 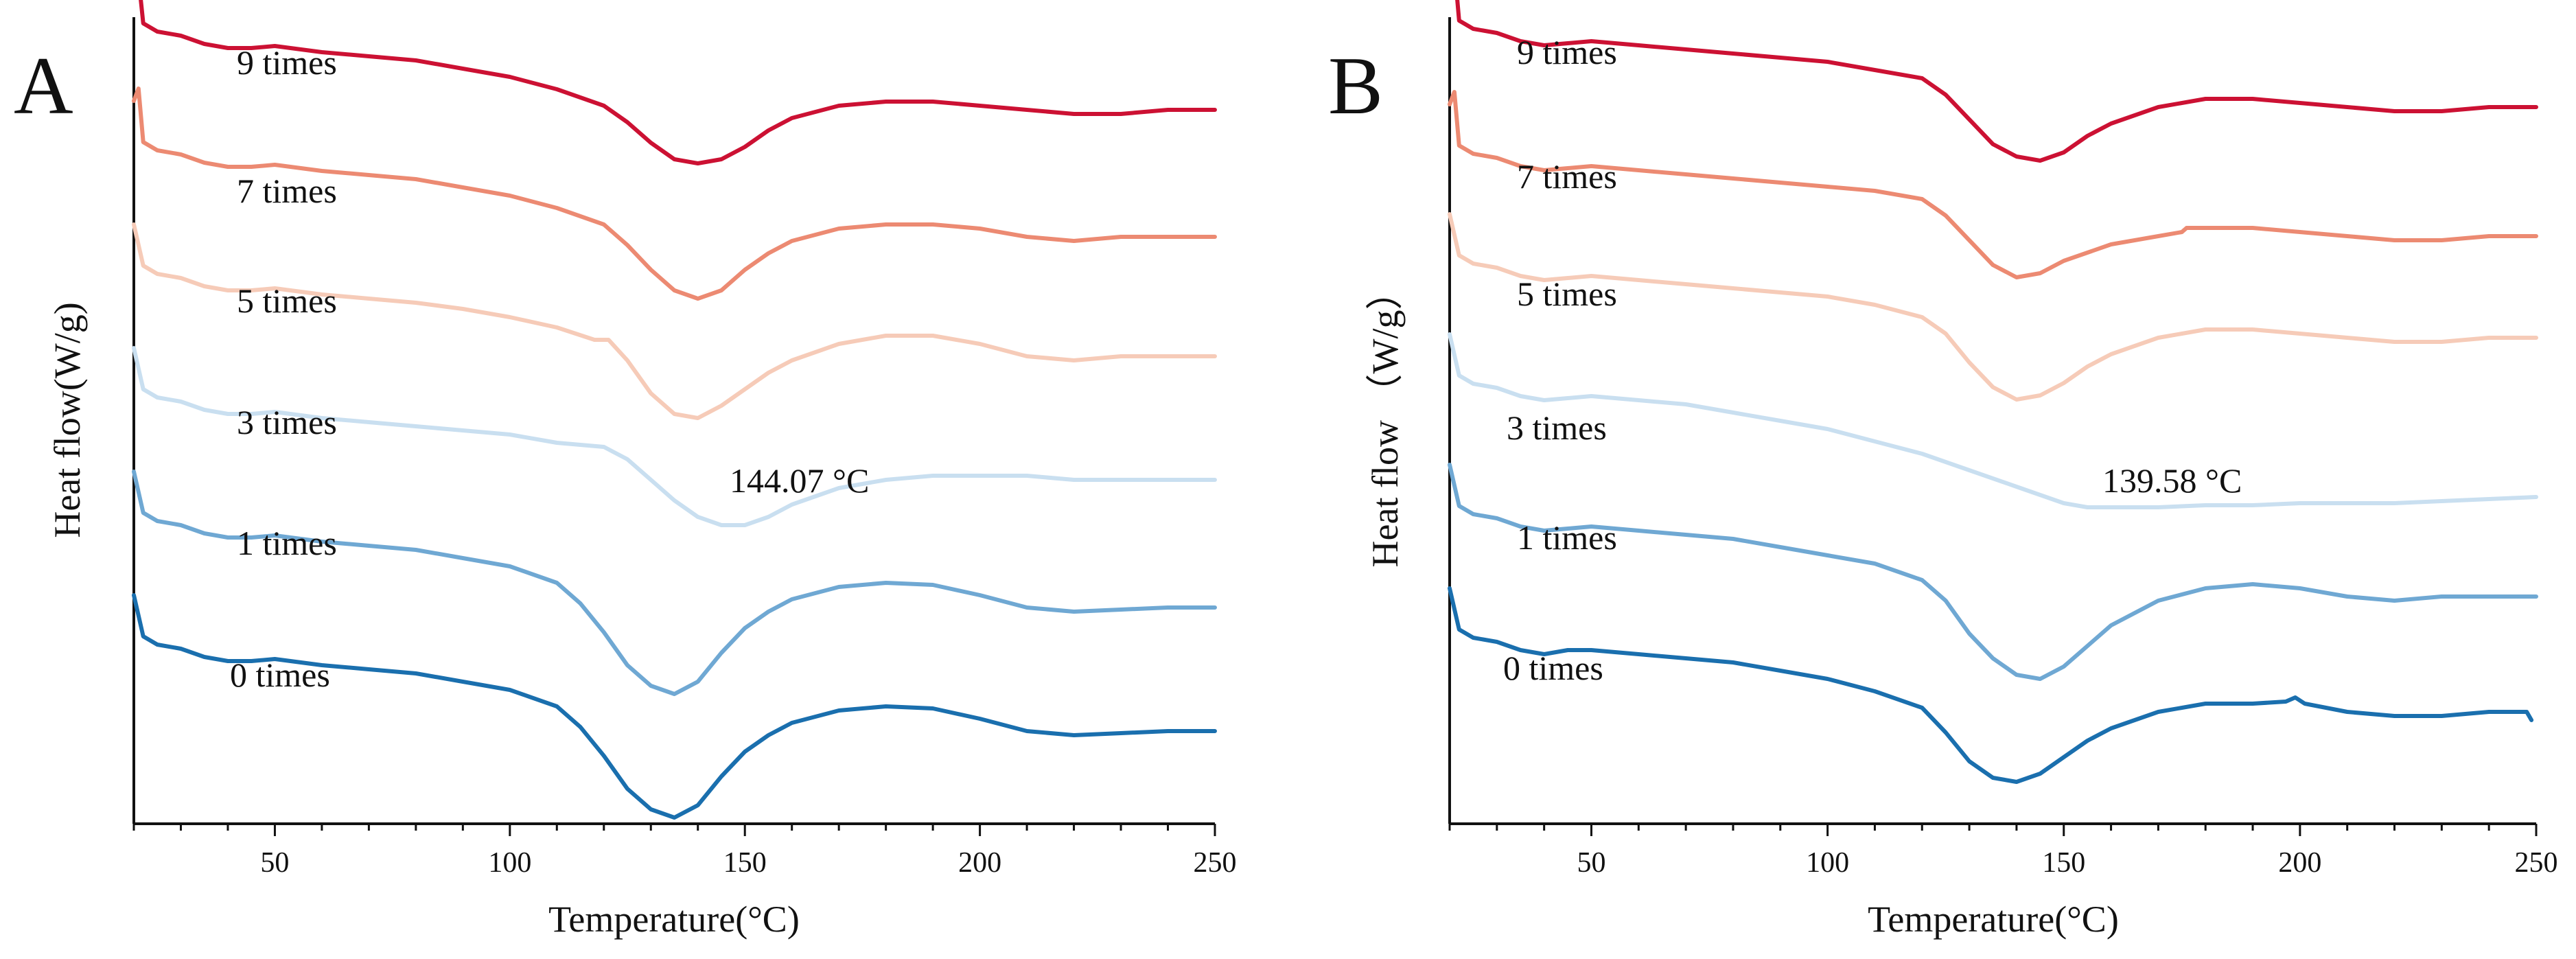 What do you see at coordinates (2063, 863) in the screenshot?
I see `panel-b-x-tick-label: 150` at bounding box center [2063, 863].